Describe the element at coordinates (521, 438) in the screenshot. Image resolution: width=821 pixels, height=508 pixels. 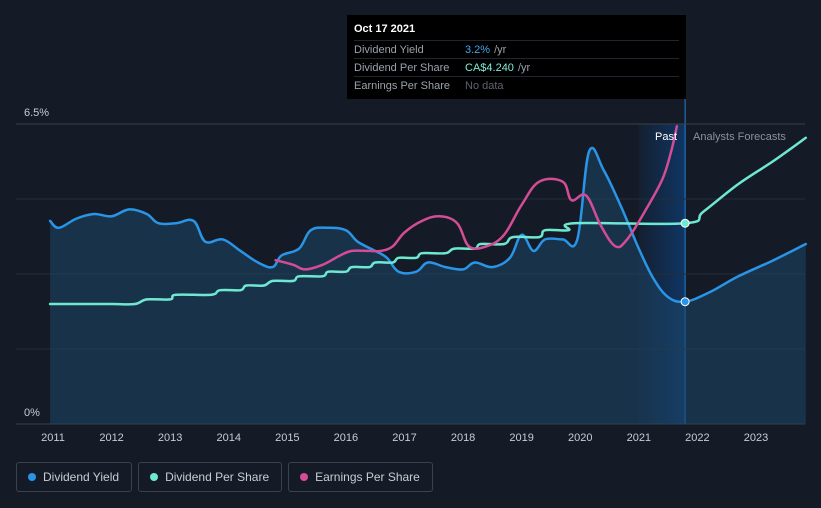
I see `x-tick-label: 2019` at that location.